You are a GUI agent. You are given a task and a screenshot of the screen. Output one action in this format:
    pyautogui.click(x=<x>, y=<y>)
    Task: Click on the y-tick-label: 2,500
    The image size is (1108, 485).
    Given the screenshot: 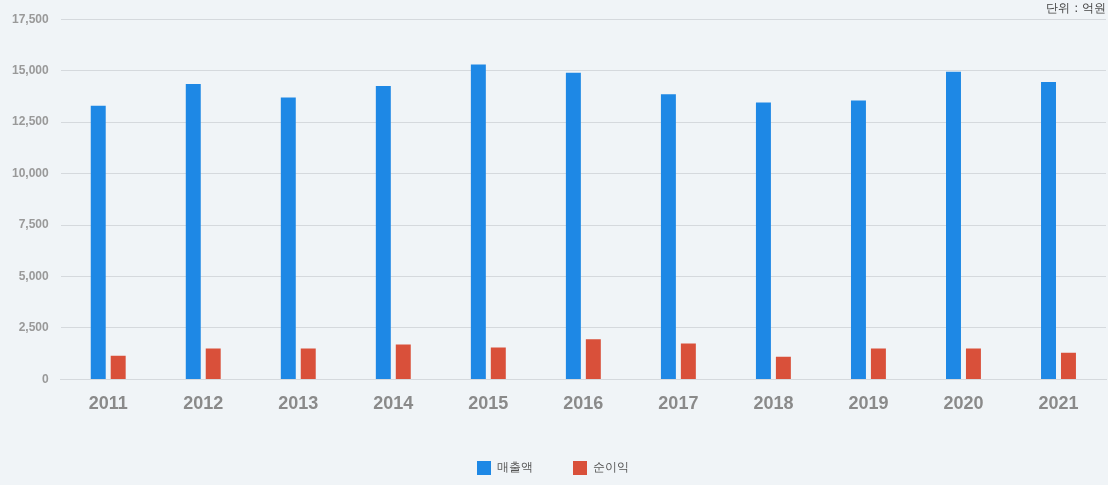 What is the action you would take?
    pyautogui.click(x=34, y=327)
    